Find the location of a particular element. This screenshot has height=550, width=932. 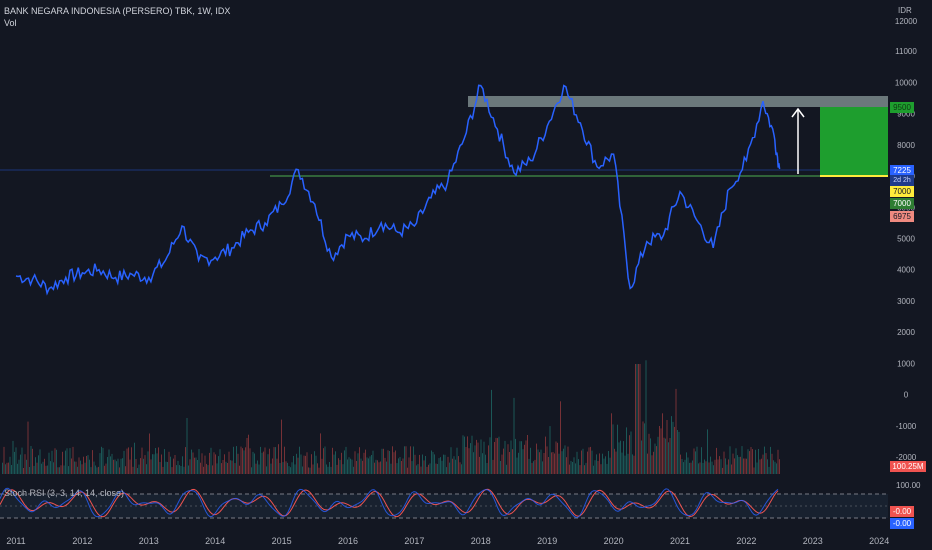

volume-label: Vol is located at coordinates (10, 23).